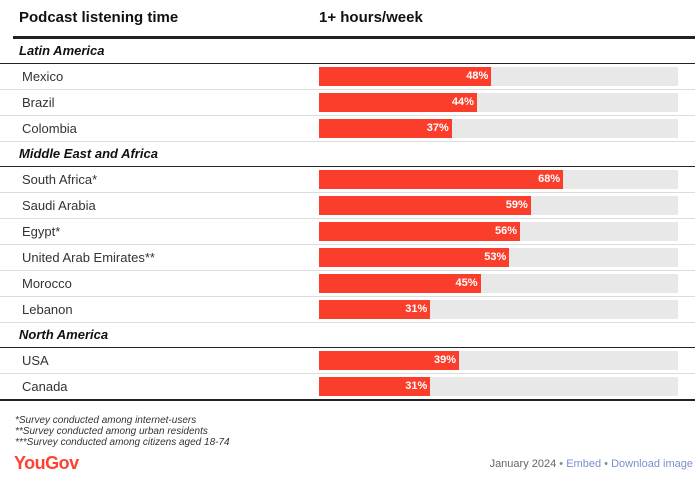 The height and width of the screenshot is (484, 695). I want to click on bar-track: 56%, so click(498, 231).